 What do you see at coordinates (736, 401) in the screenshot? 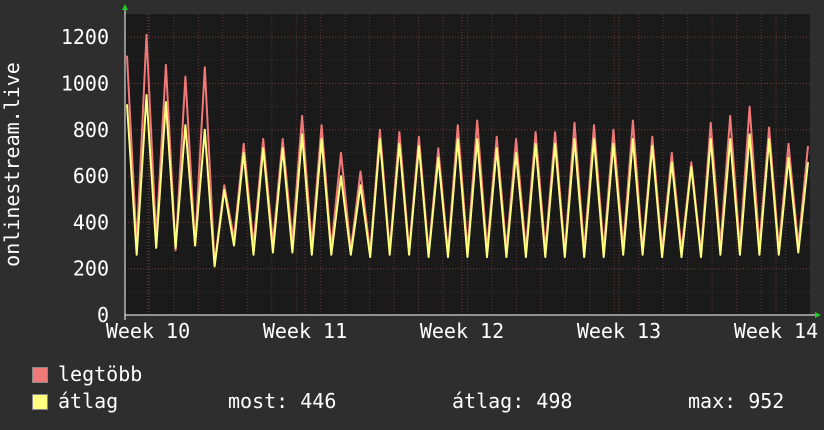
I see `stat-max: max: 952` at bounding box center [736, 401].